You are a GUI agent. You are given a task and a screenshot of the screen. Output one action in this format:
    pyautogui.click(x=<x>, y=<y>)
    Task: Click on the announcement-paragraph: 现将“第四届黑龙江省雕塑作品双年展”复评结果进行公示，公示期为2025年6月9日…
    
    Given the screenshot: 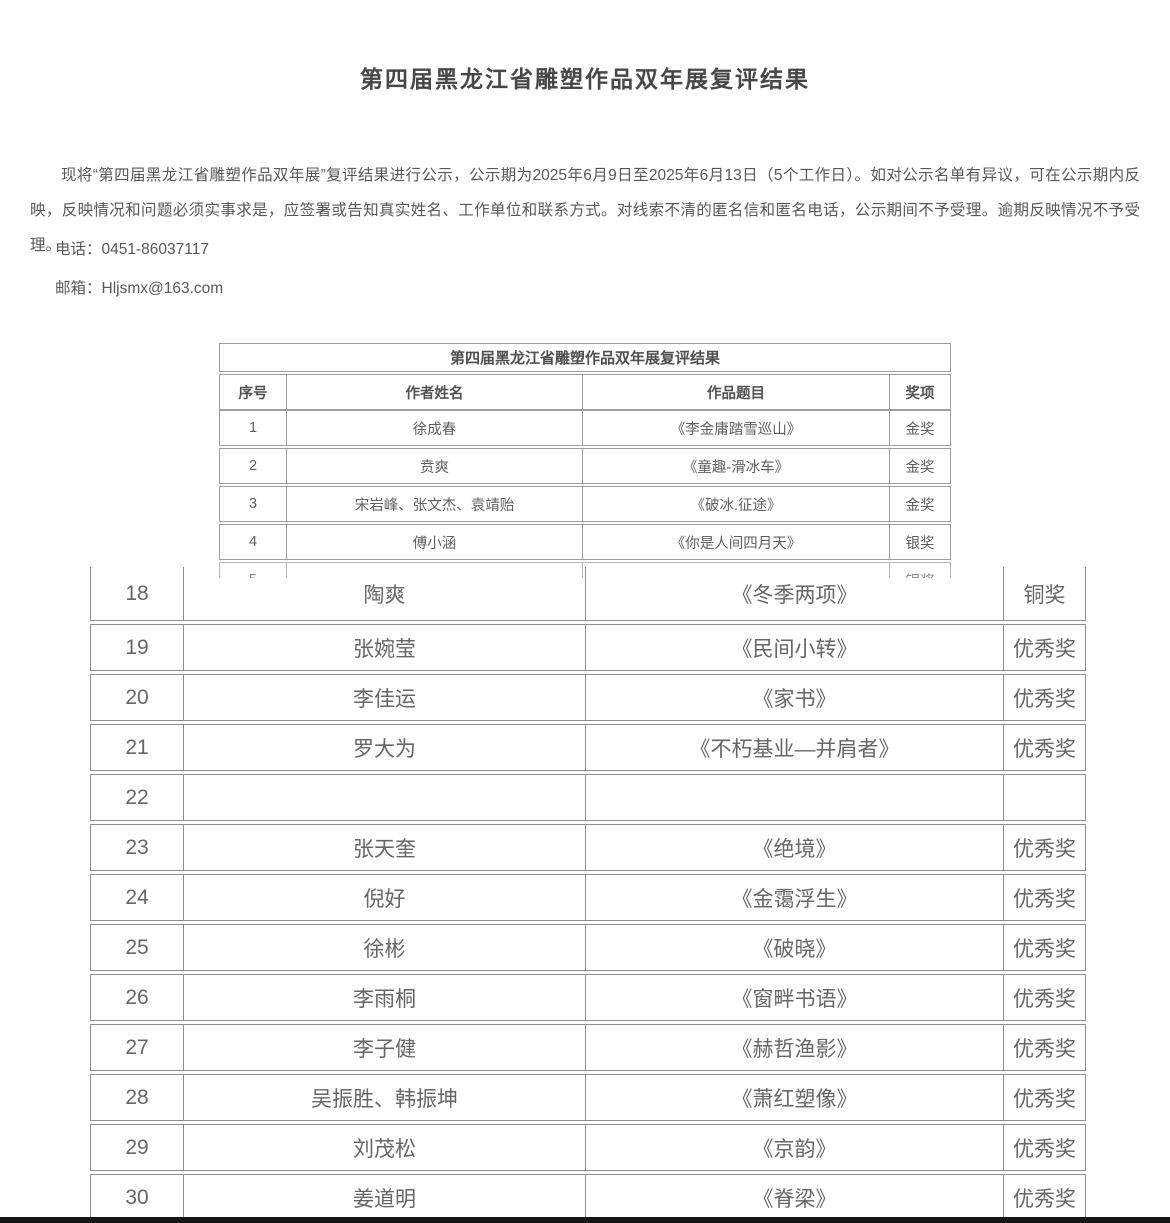 What is the action you would take?
    pyautogui.click(x=585, y=210)
    